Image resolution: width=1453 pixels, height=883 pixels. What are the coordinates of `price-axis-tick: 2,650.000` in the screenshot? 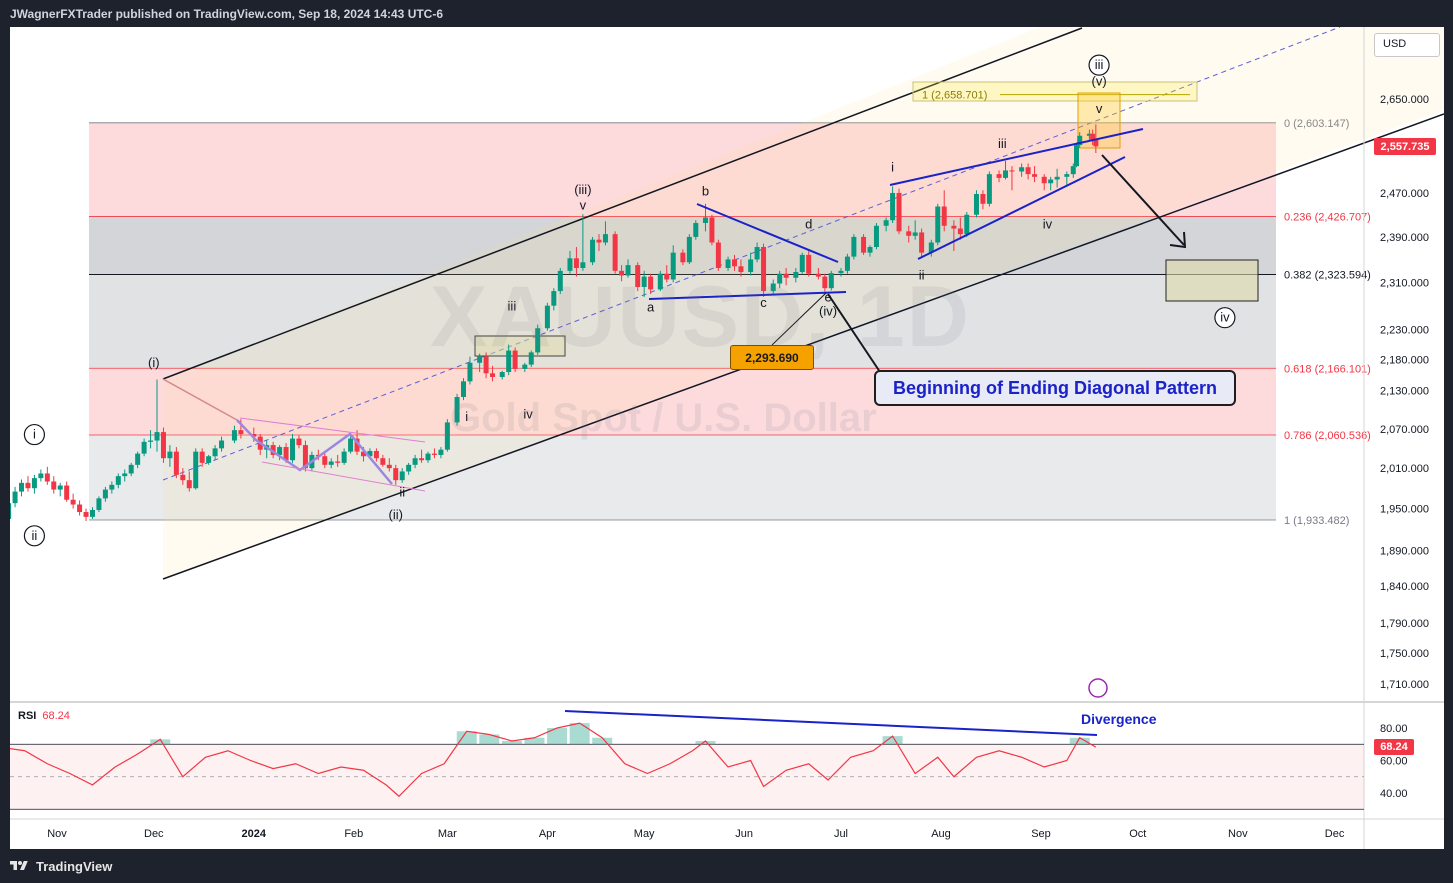 It's located at (1404, 100).